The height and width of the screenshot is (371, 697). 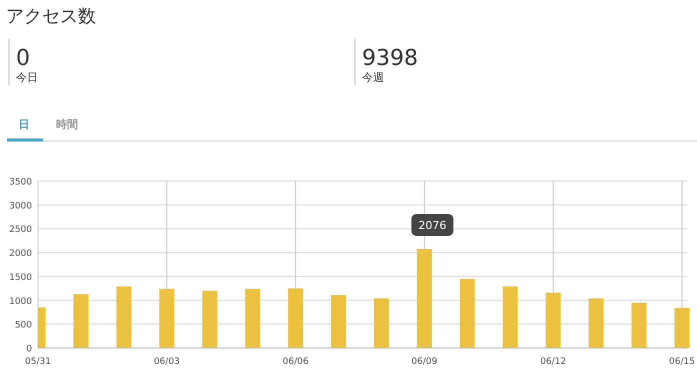 What do you see at coordinates (424, 362) in the screenshot?
I see `x-tick-label: 06/09` at bounding box center [424, 362].